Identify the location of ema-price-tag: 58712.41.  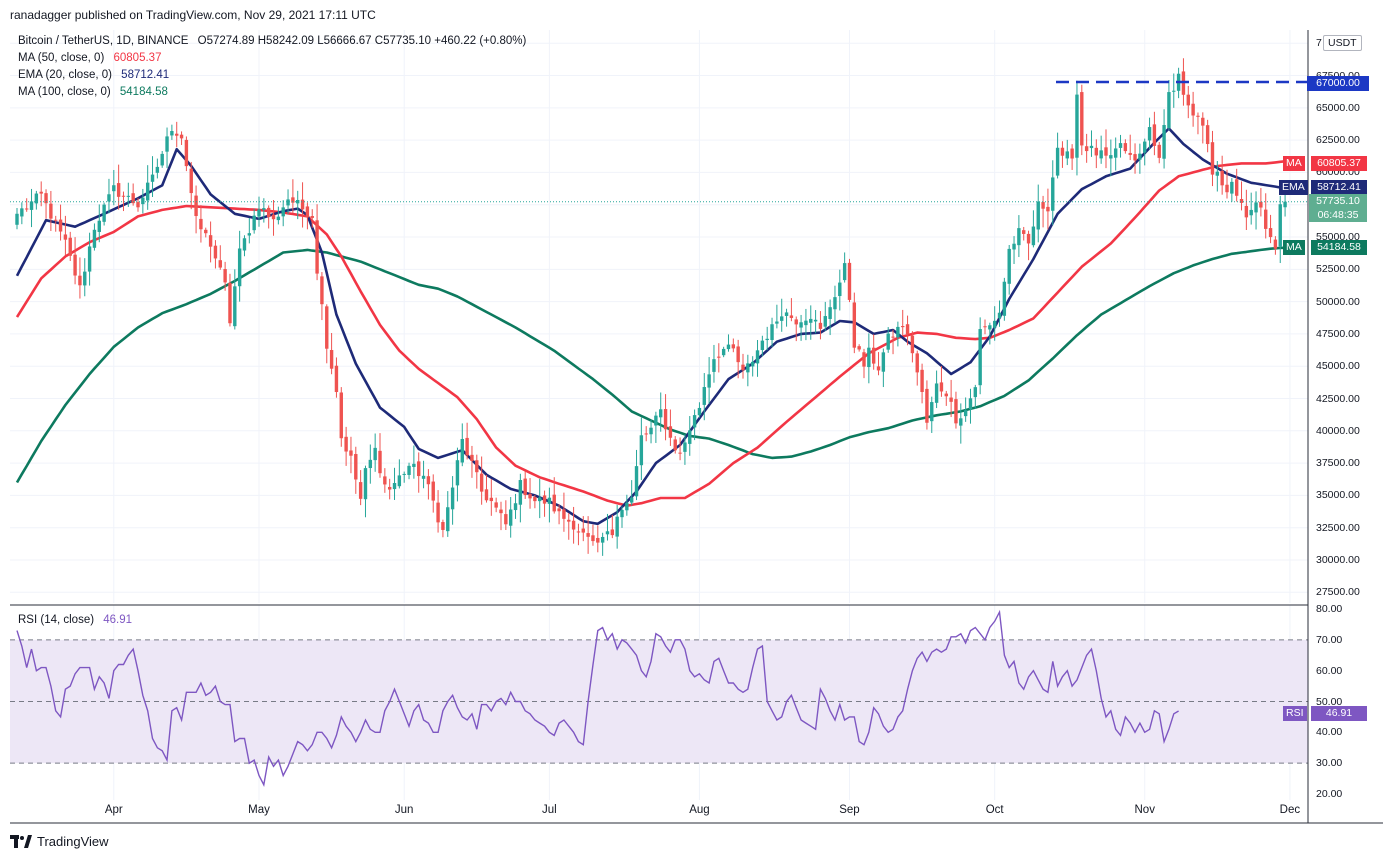
(1339, 187).